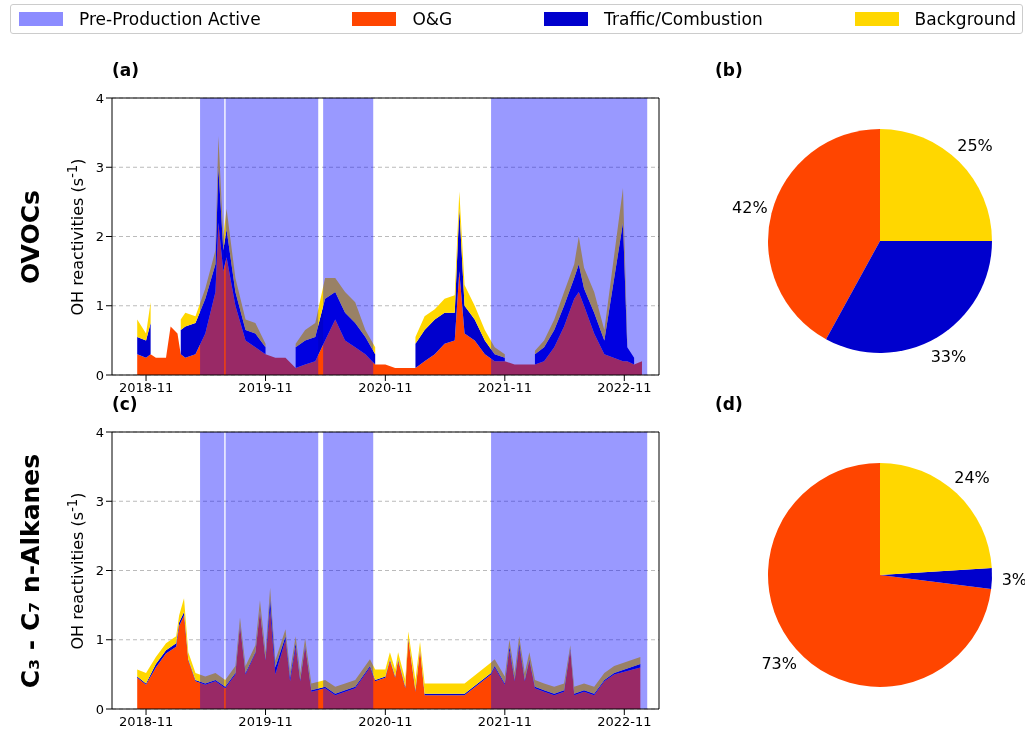 The image size is (1025, 733). I want to click on chart-title: (d), so click(729, 404).